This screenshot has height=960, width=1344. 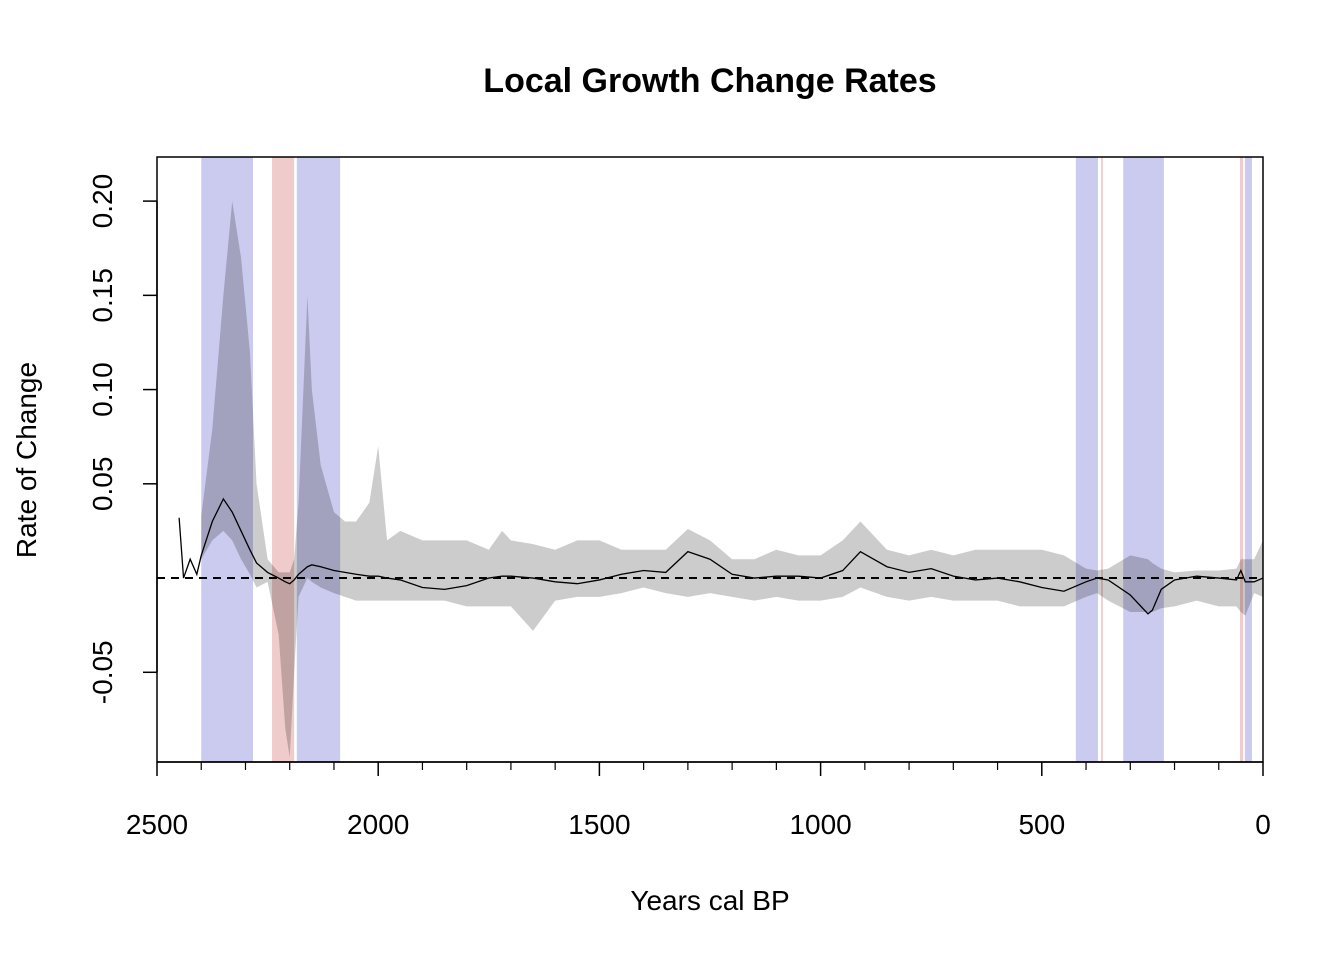 I want to click on x-axis-label: Years cal BP, so click(x=709, y=900).